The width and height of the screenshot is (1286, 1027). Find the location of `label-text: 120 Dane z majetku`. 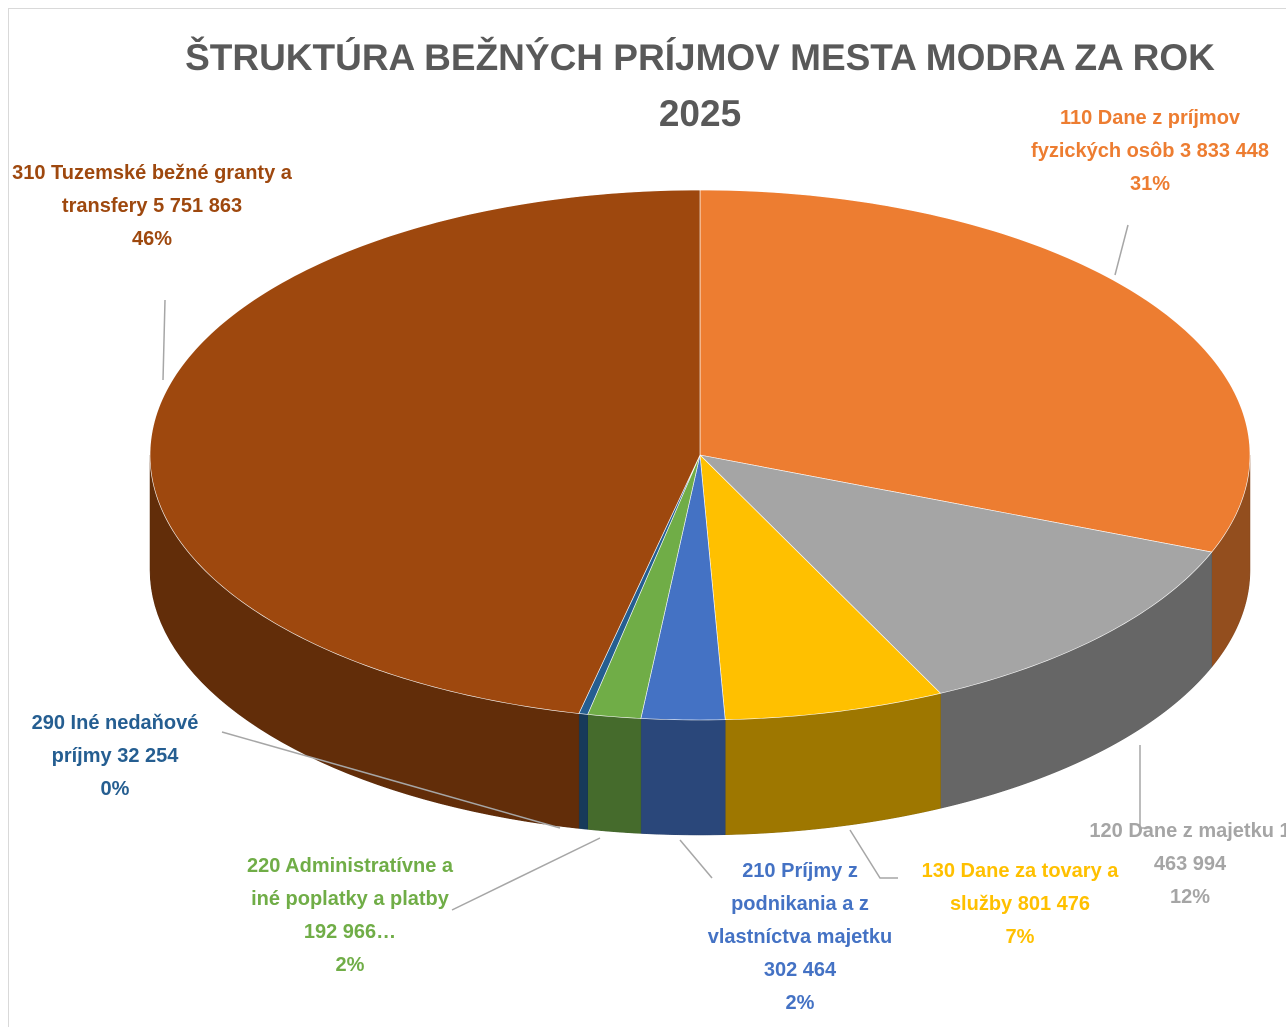

label-text: 120 Dane z majetku is located at coordinates (1181, 831).